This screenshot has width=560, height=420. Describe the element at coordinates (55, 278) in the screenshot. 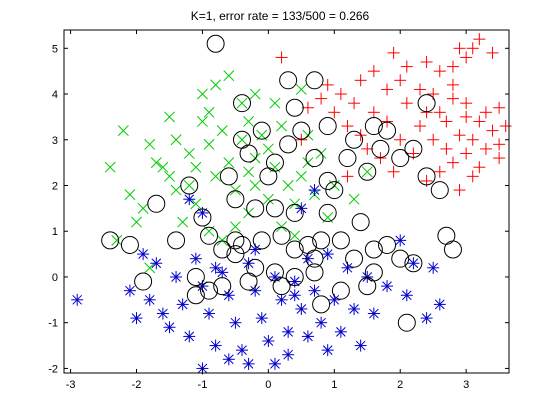

I see `y-tick-label: 0` at that location.